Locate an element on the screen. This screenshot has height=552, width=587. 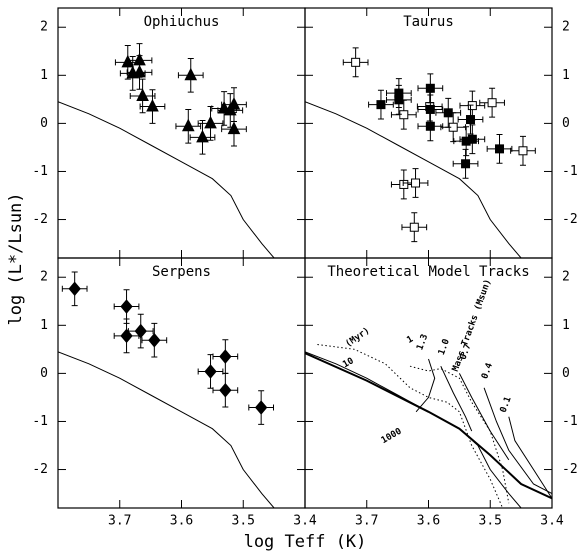
annotation: Mass Tracks (Msun) is located at coordinates (472, 325).